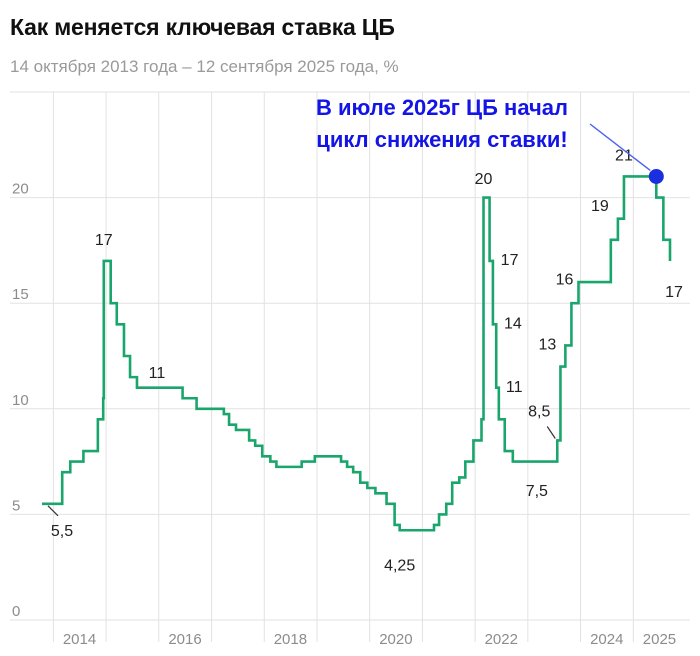  I want to click on x-tick-label: 2020, so click(395, 639).